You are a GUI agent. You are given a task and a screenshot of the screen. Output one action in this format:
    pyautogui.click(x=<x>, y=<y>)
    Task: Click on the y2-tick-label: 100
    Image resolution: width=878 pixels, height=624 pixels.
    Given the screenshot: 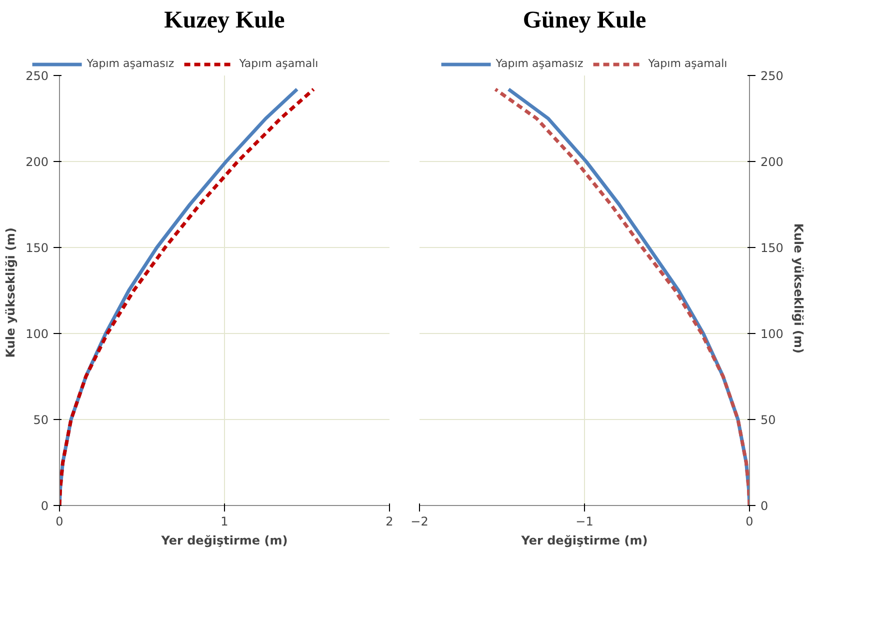 What is the action you would take?
    pyautogui.click(x=772, y=334)
    